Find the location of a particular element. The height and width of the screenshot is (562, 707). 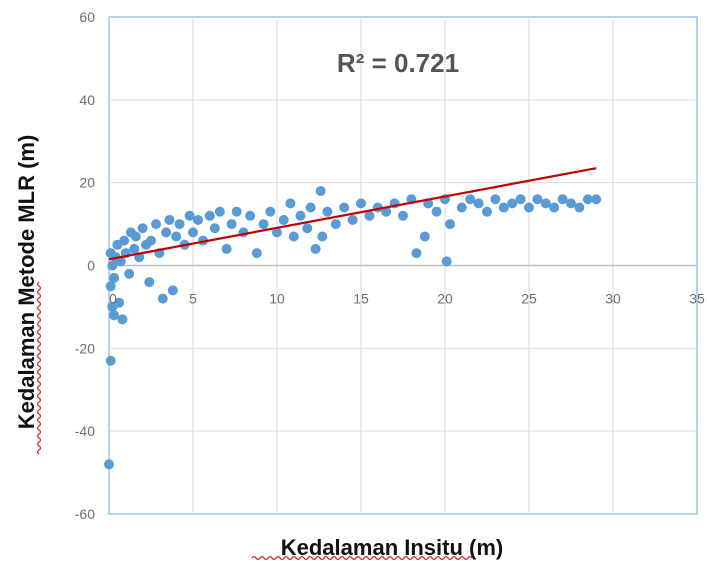

y-tick-label-40: 40 is located at coordinates (87, 100).